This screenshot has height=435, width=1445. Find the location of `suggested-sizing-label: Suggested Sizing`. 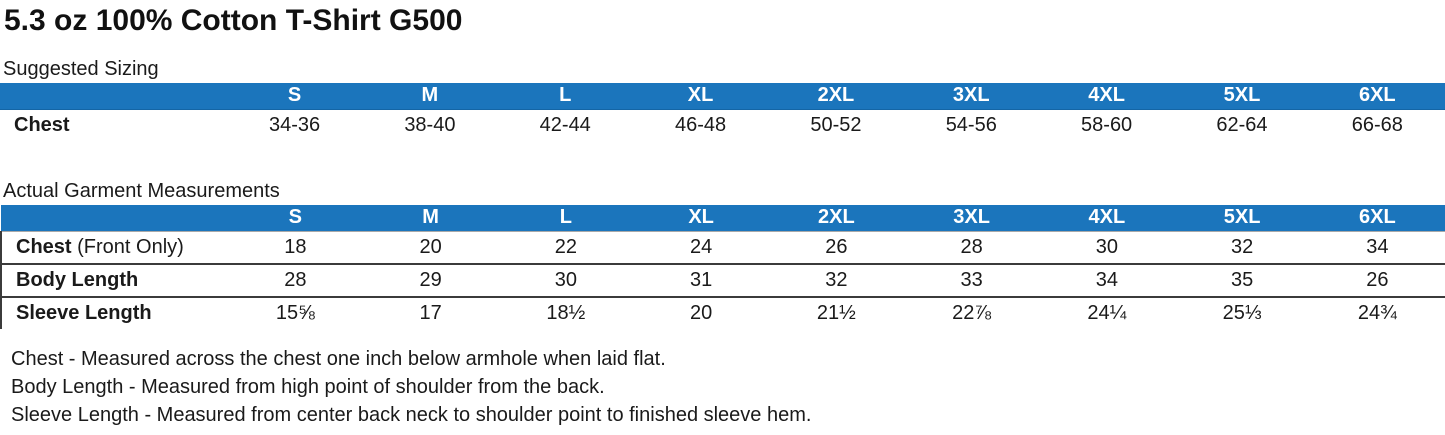

suggested-sizing-label: Suggested Sizing is located at coordinates (81, 68).